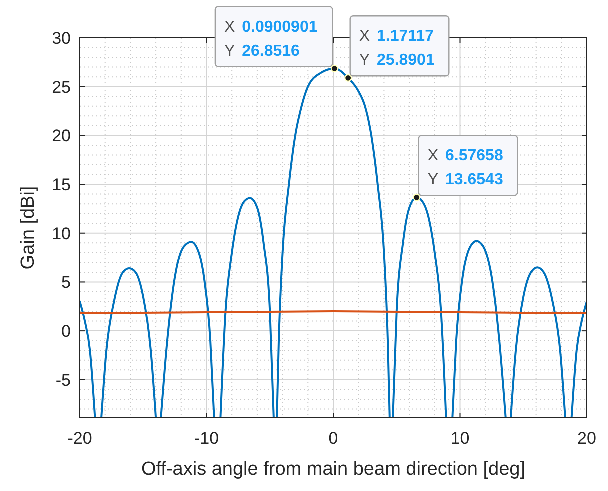  What do you see at coordinates (61, 38) in the screenshot?
I see `y-tick-label: 30` at bounding box center [61, 38].